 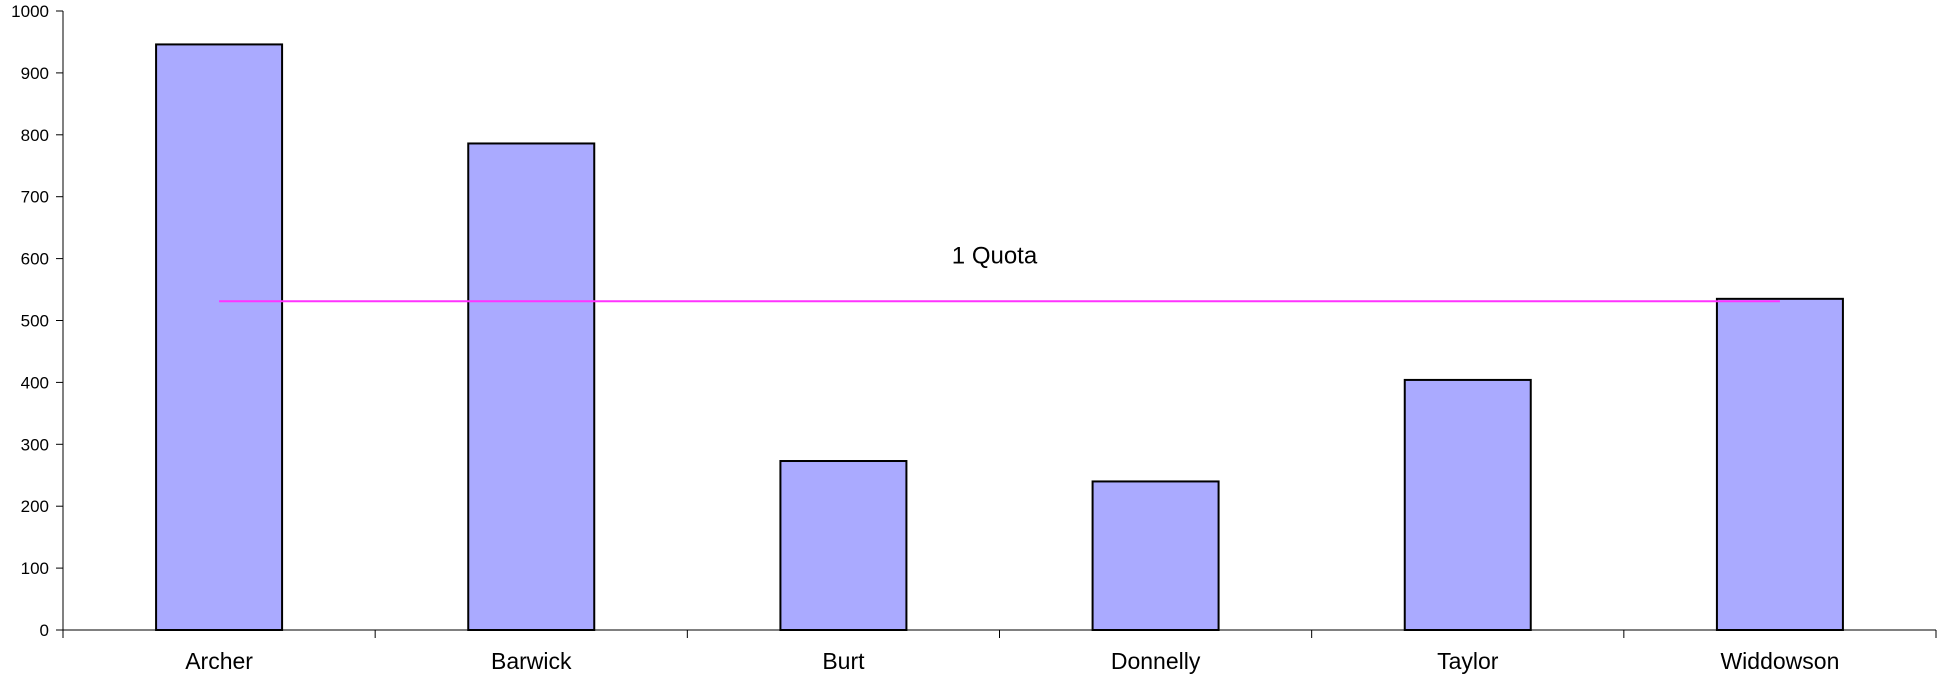 What do you see at coordinates (843, 661) in the screenshot?
I see `x-tick-label: Burt` at bounding box center [843, 661].